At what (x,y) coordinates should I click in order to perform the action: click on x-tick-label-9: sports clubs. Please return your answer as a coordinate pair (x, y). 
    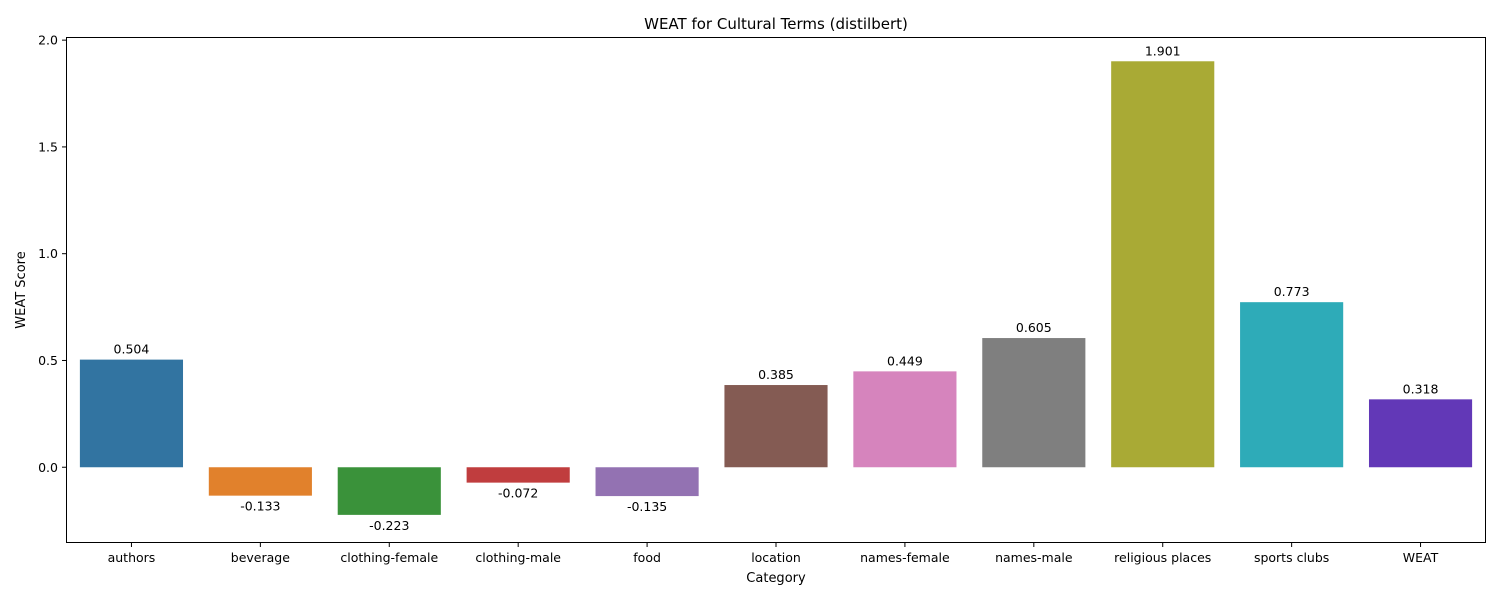
    Looking at the image, I should click on (1291, 557).